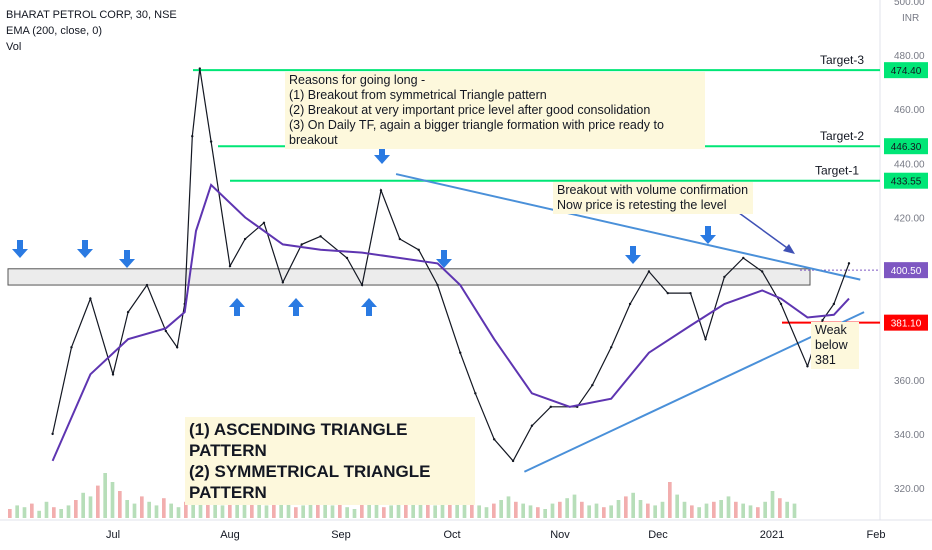 This screenshot has height=550, width=932. Describe the element at coordinates (54, 31) in the screenshot. I see `ema-indicator-label: EMA (200, close, 0)` at that location.